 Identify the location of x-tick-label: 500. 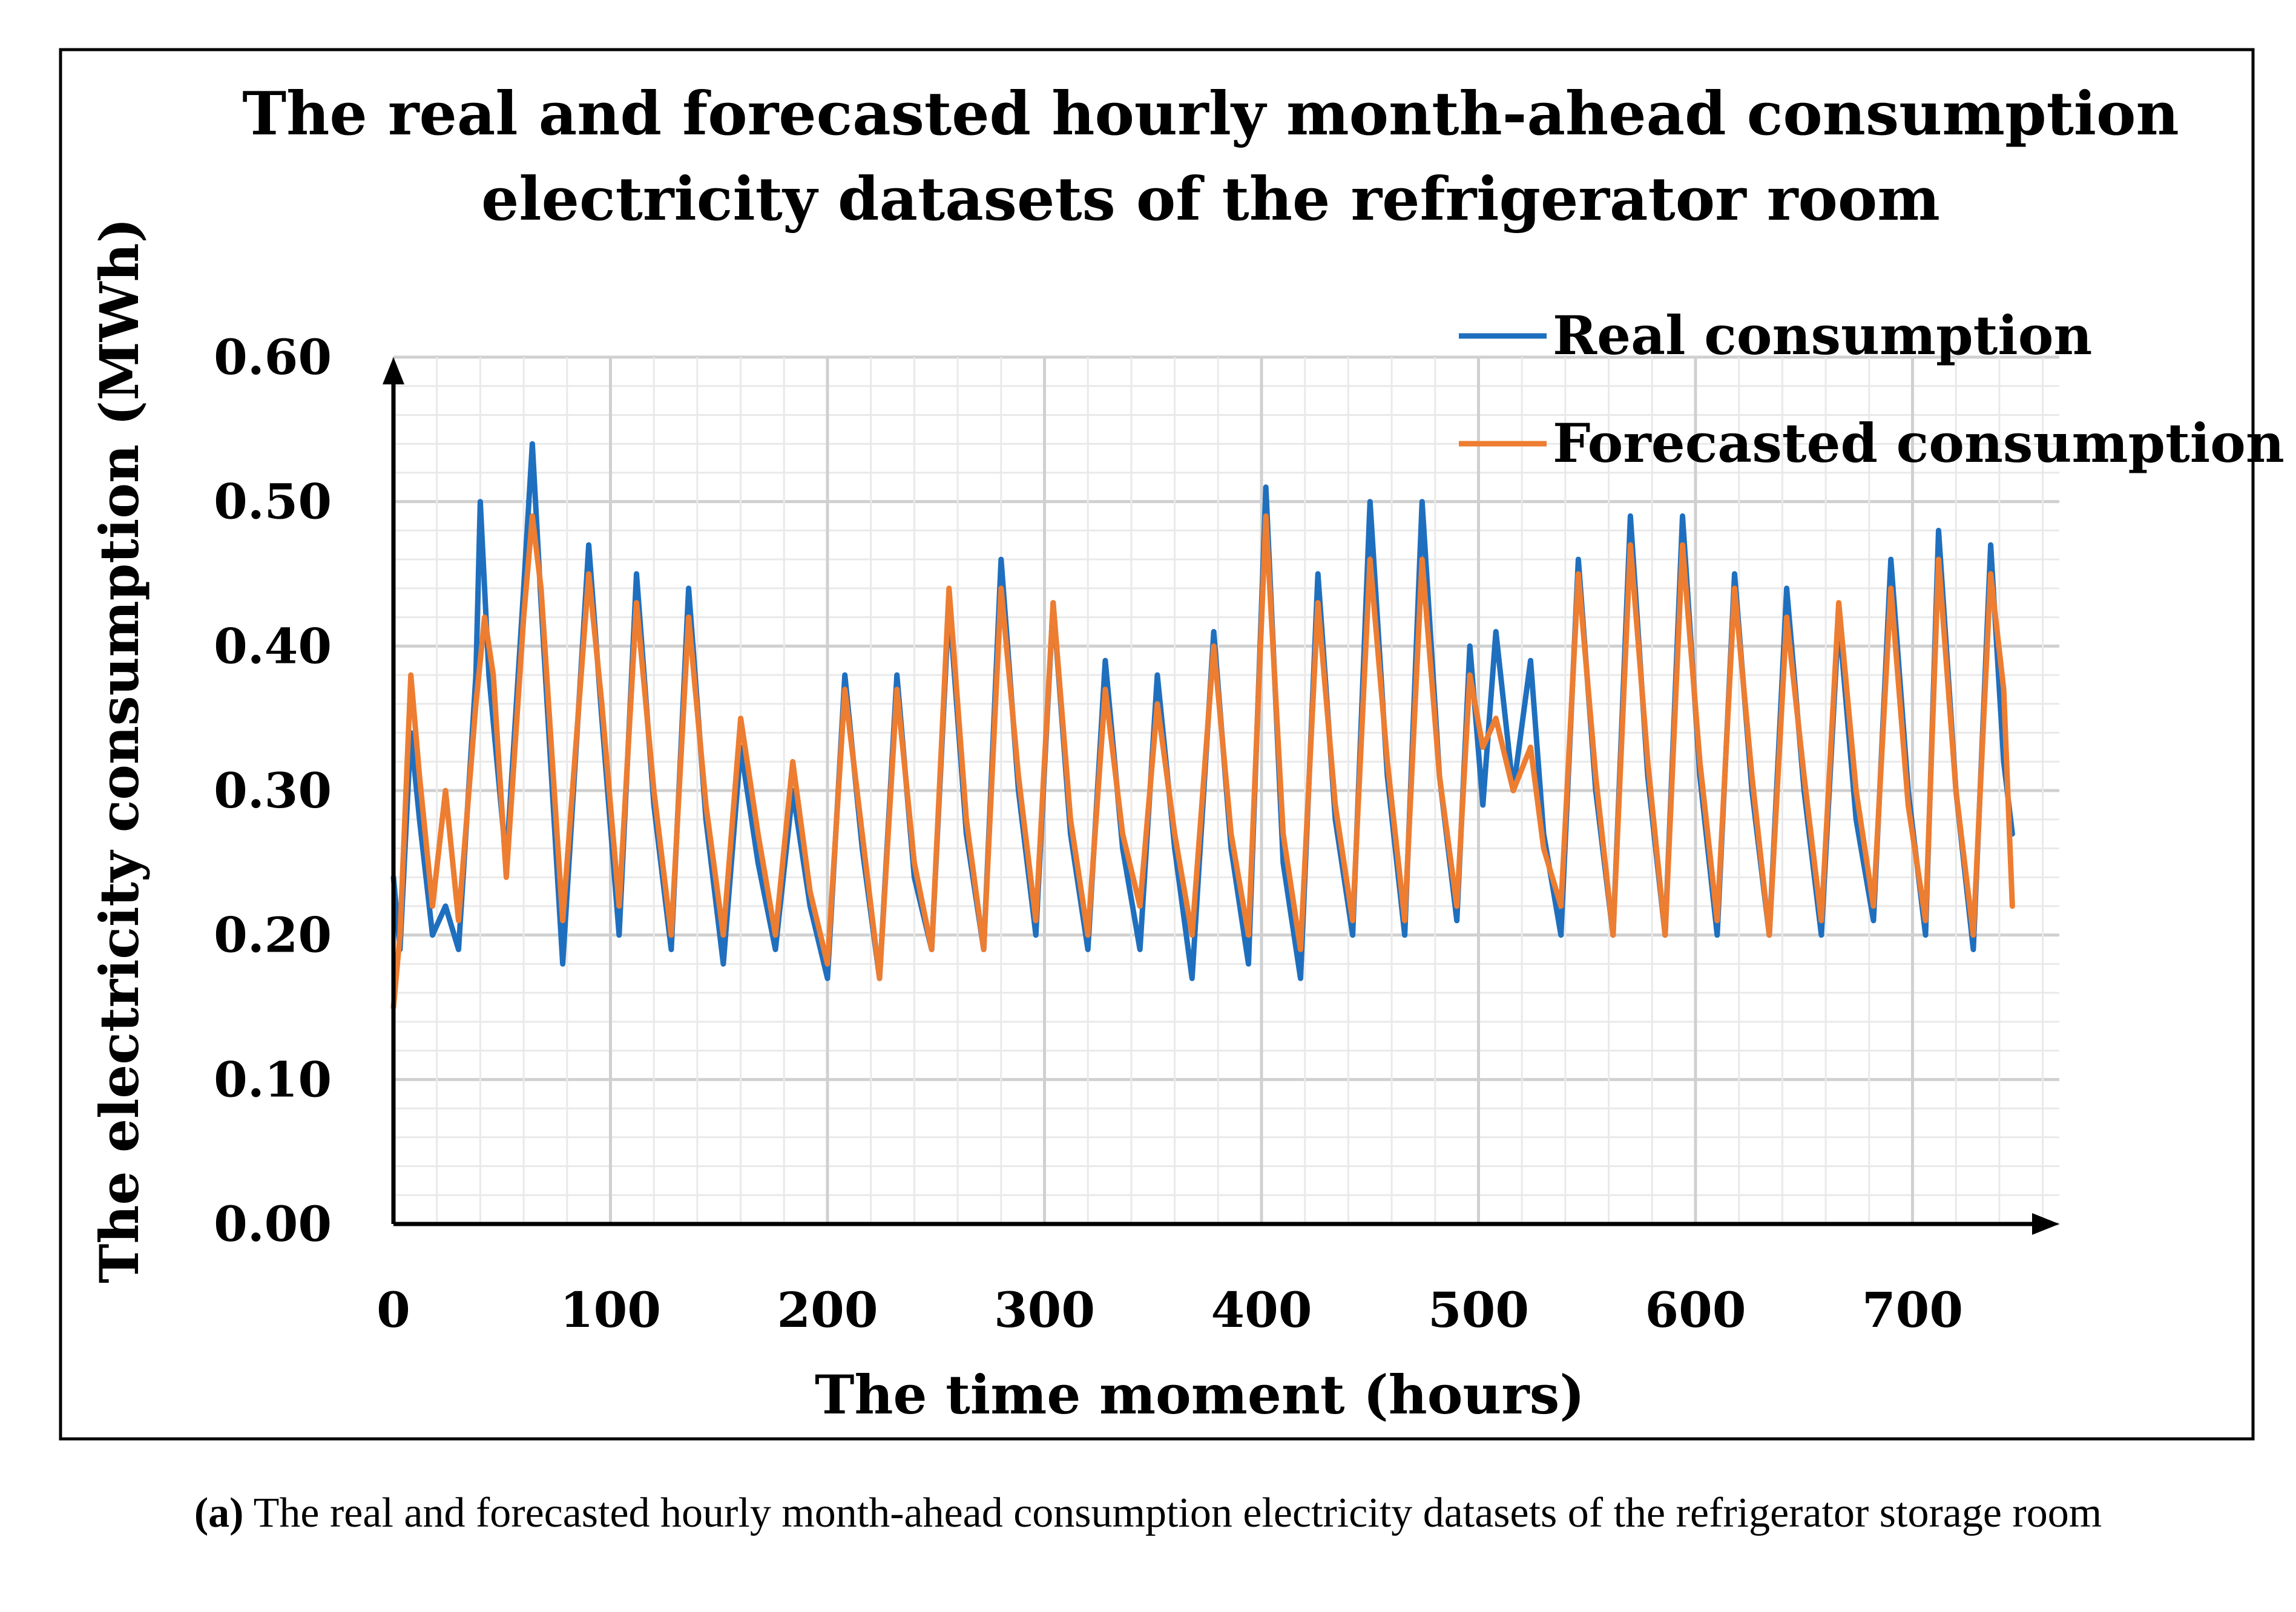
(1478, 1309).